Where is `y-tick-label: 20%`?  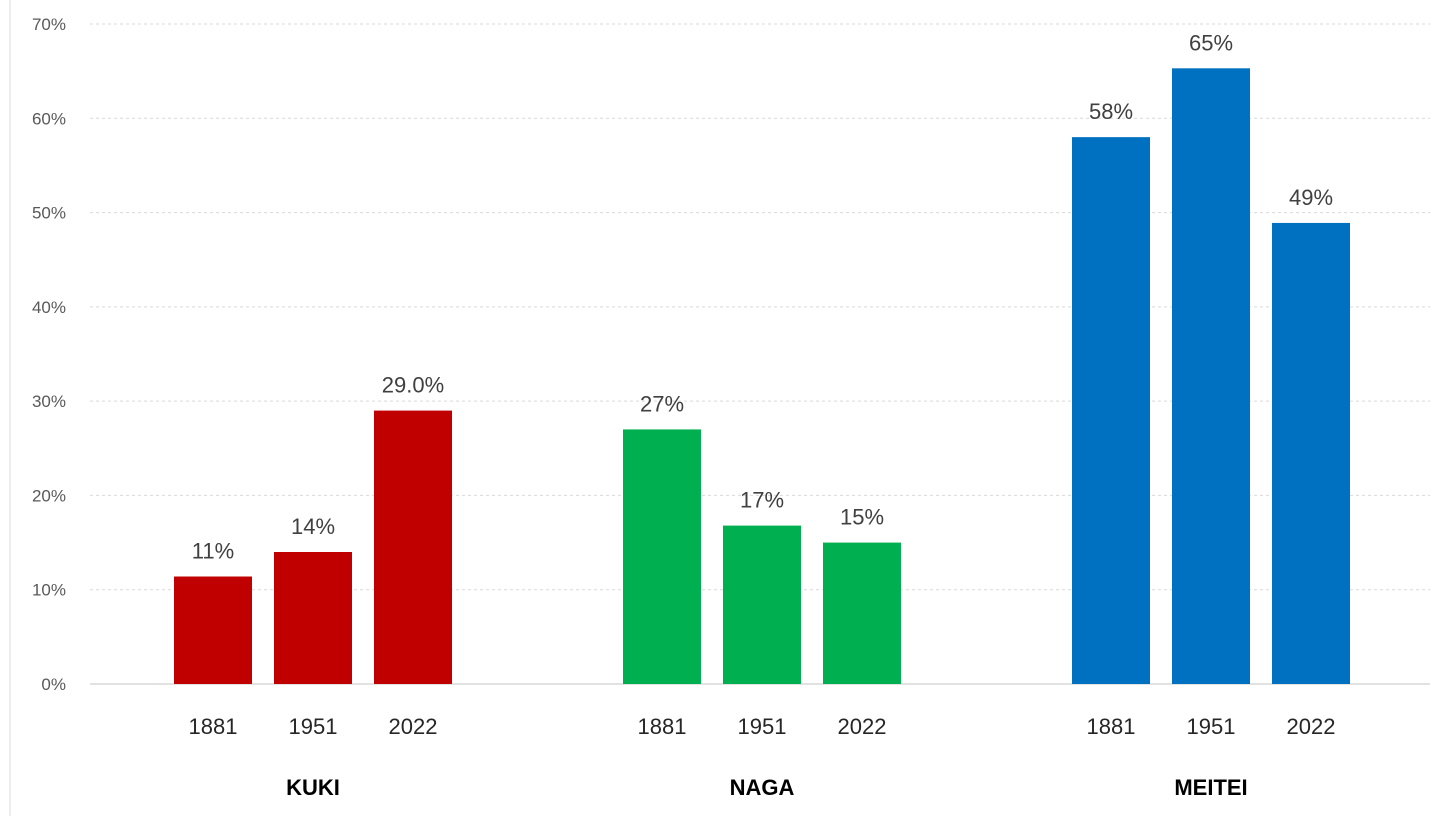
y-tick-label: 20% is located at coordinates (49, 495).